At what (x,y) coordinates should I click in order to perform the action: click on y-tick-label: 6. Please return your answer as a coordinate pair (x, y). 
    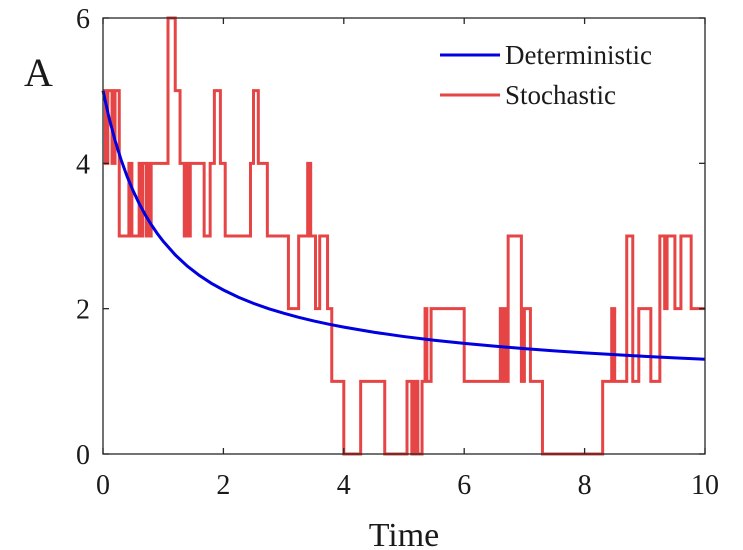
    Looking at the image, I should click on (83, 19).